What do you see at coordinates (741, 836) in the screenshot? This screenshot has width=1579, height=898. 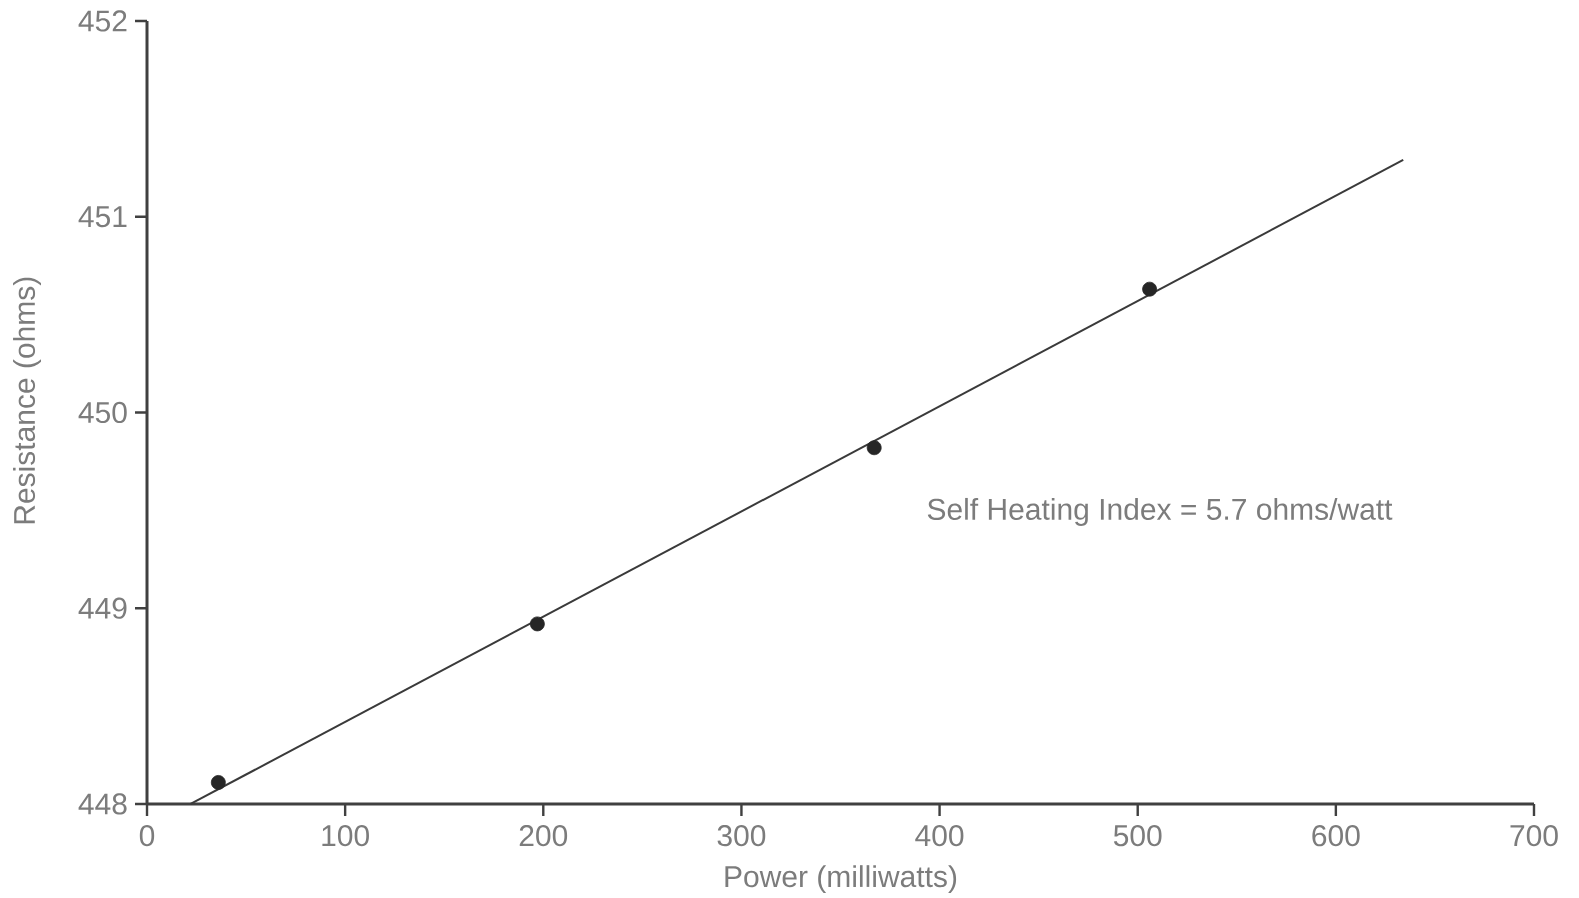 I see `x-tick-label: 300` at bounding box center [741, 836].